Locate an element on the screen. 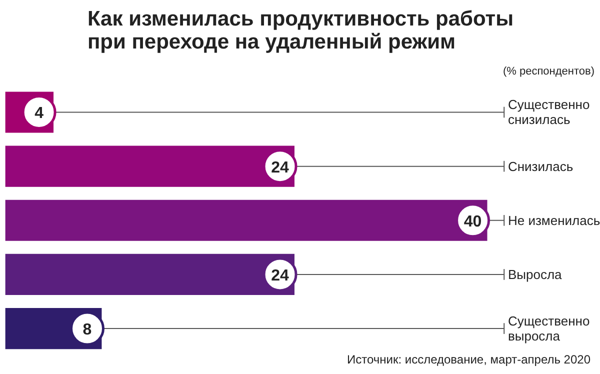 The width and height of the screenshot is (600, 374). y-tick-label: Существенно выросла is located at coordinates (549, 329).